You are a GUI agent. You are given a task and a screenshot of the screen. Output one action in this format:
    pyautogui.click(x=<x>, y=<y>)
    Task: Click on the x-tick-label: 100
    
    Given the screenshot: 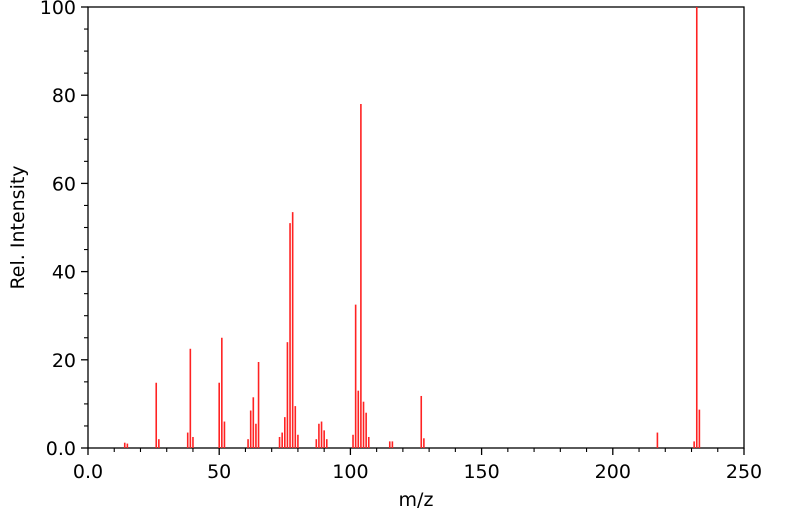 What is the action you would take?
    pyautogui.click(x=350, y=472)
    